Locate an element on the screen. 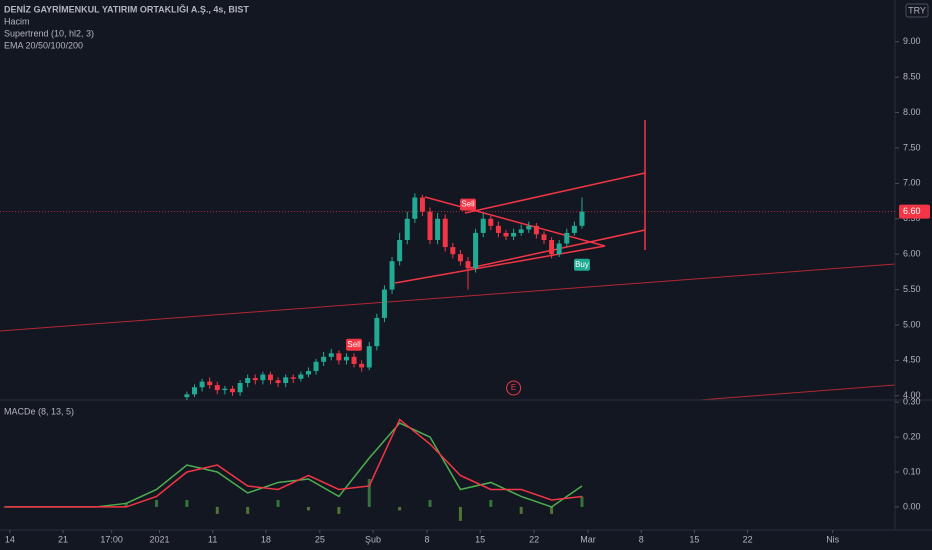 The image size is (932, 550). last-price-label: 6.60 is located at coordinates (912, 211).